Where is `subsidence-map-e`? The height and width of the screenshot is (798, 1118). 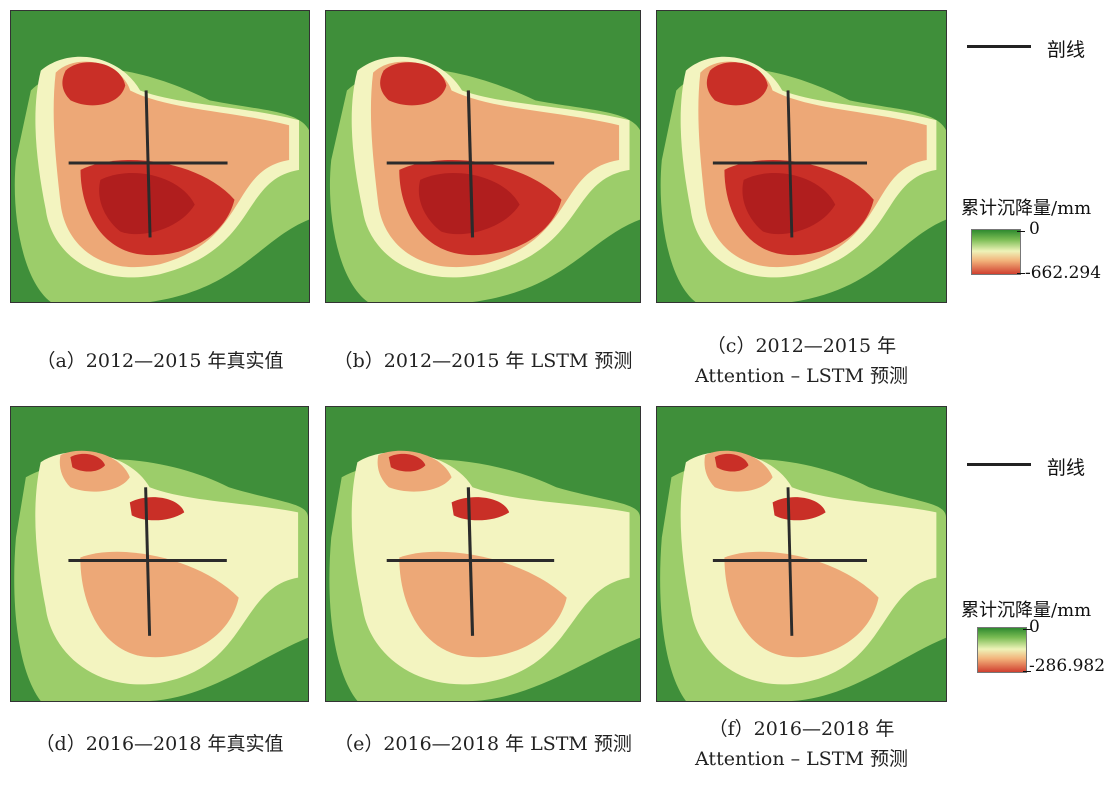 subsidence-map-e is located at coordinates (483, 554).